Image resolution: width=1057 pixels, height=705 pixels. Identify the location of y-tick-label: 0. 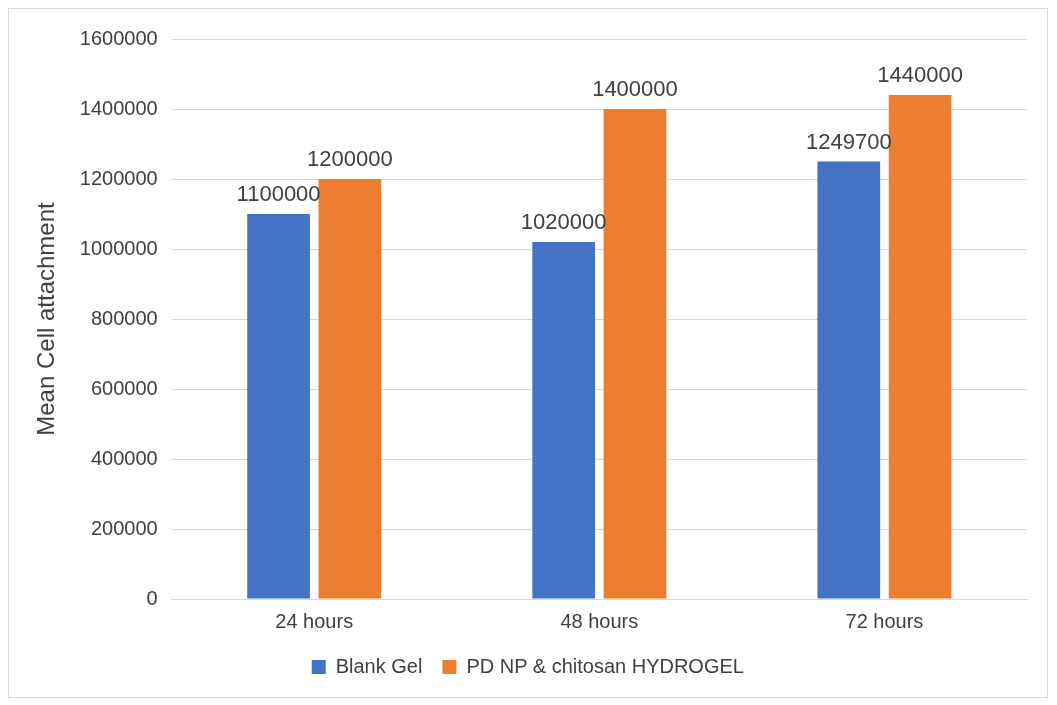
(152, 597).